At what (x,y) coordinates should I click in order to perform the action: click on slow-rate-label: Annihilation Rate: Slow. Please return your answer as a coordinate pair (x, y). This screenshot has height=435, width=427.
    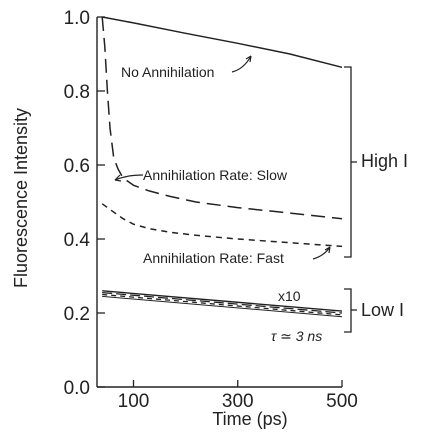
    Looking at the image, I should click on (215, 175).